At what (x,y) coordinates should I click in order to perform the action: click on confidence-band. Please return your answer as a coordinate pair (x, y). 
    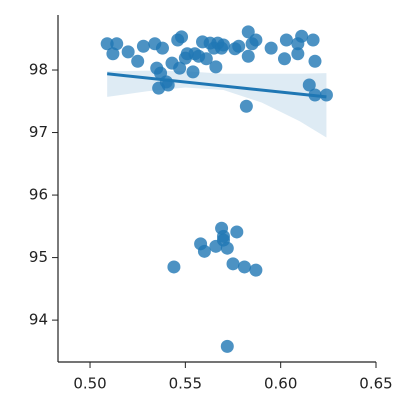
    Looking at the image, I should click on (217, 104).